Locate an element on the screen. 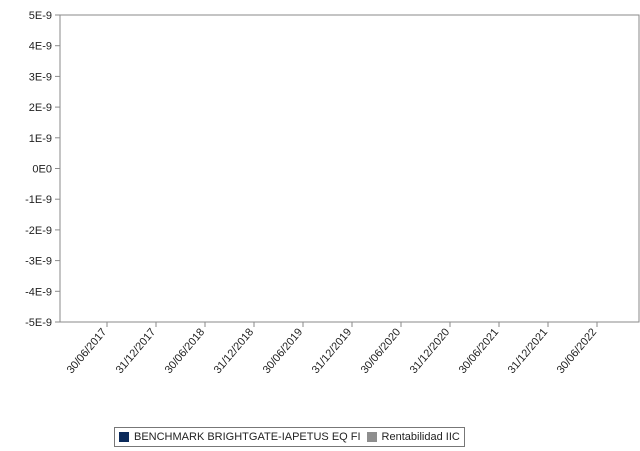 The image size is (640, 451). x-tick-label: 30/06/2018 is located at coordinates (185, 351).